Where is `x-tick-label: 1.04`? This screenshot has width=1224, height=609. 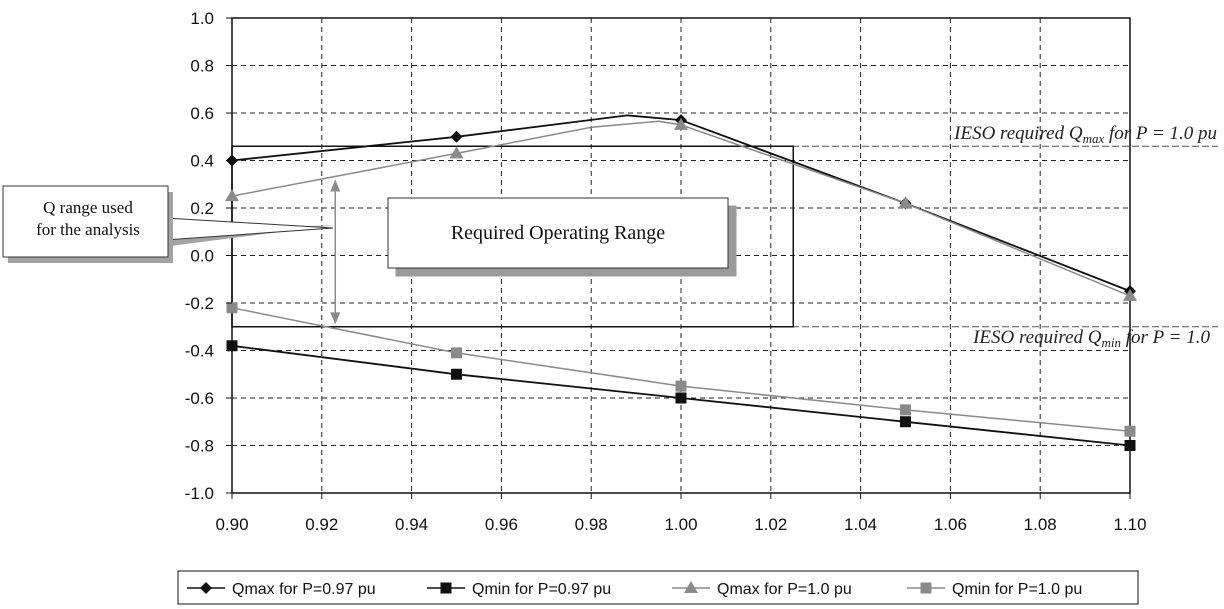 x-tick-label: 1.04 is located at coordinates (860, 524).